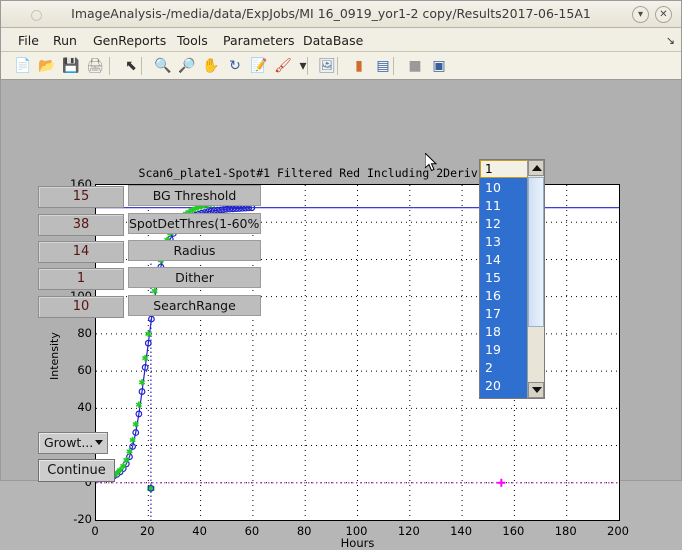 The width and height of the screenshot is (682, 550). What do you see at coordinates (383, 66) in the screenshot?
I see `legend-icon: ▤` at bounding box center [383, 66].